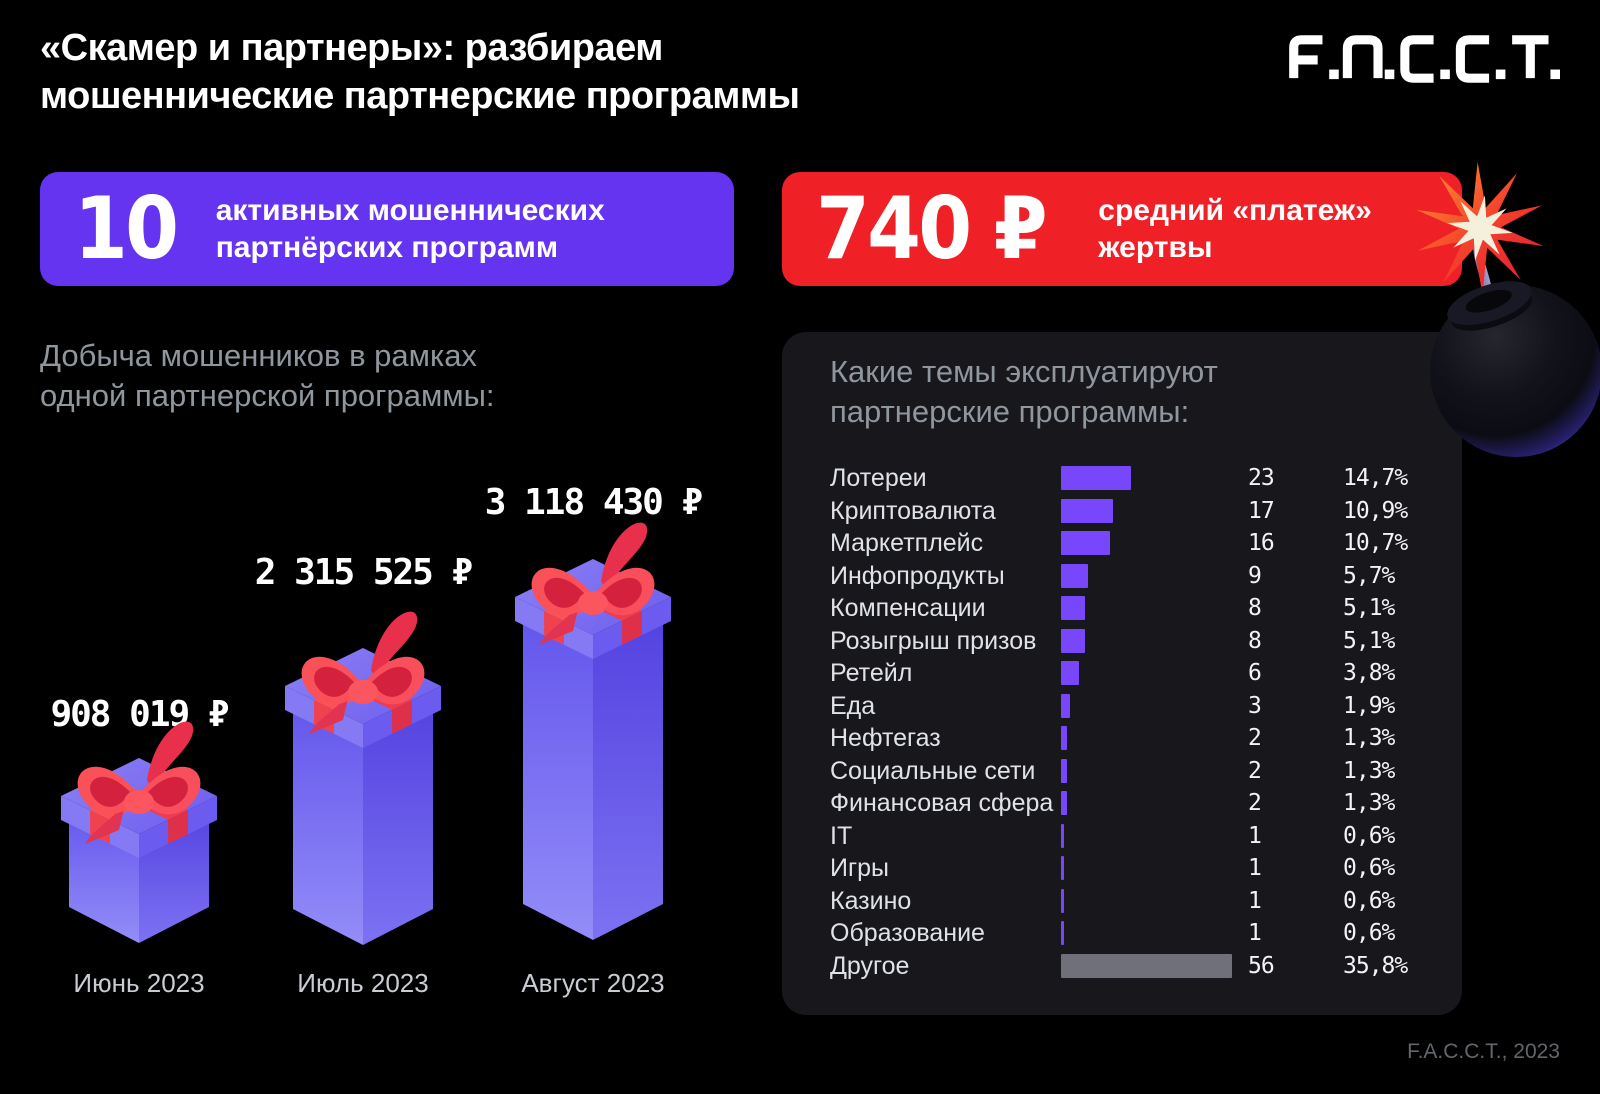  Describe the element at coordinates (1369, 900) in the screenshot. I see `topic-percent: 0,6%` at that location.